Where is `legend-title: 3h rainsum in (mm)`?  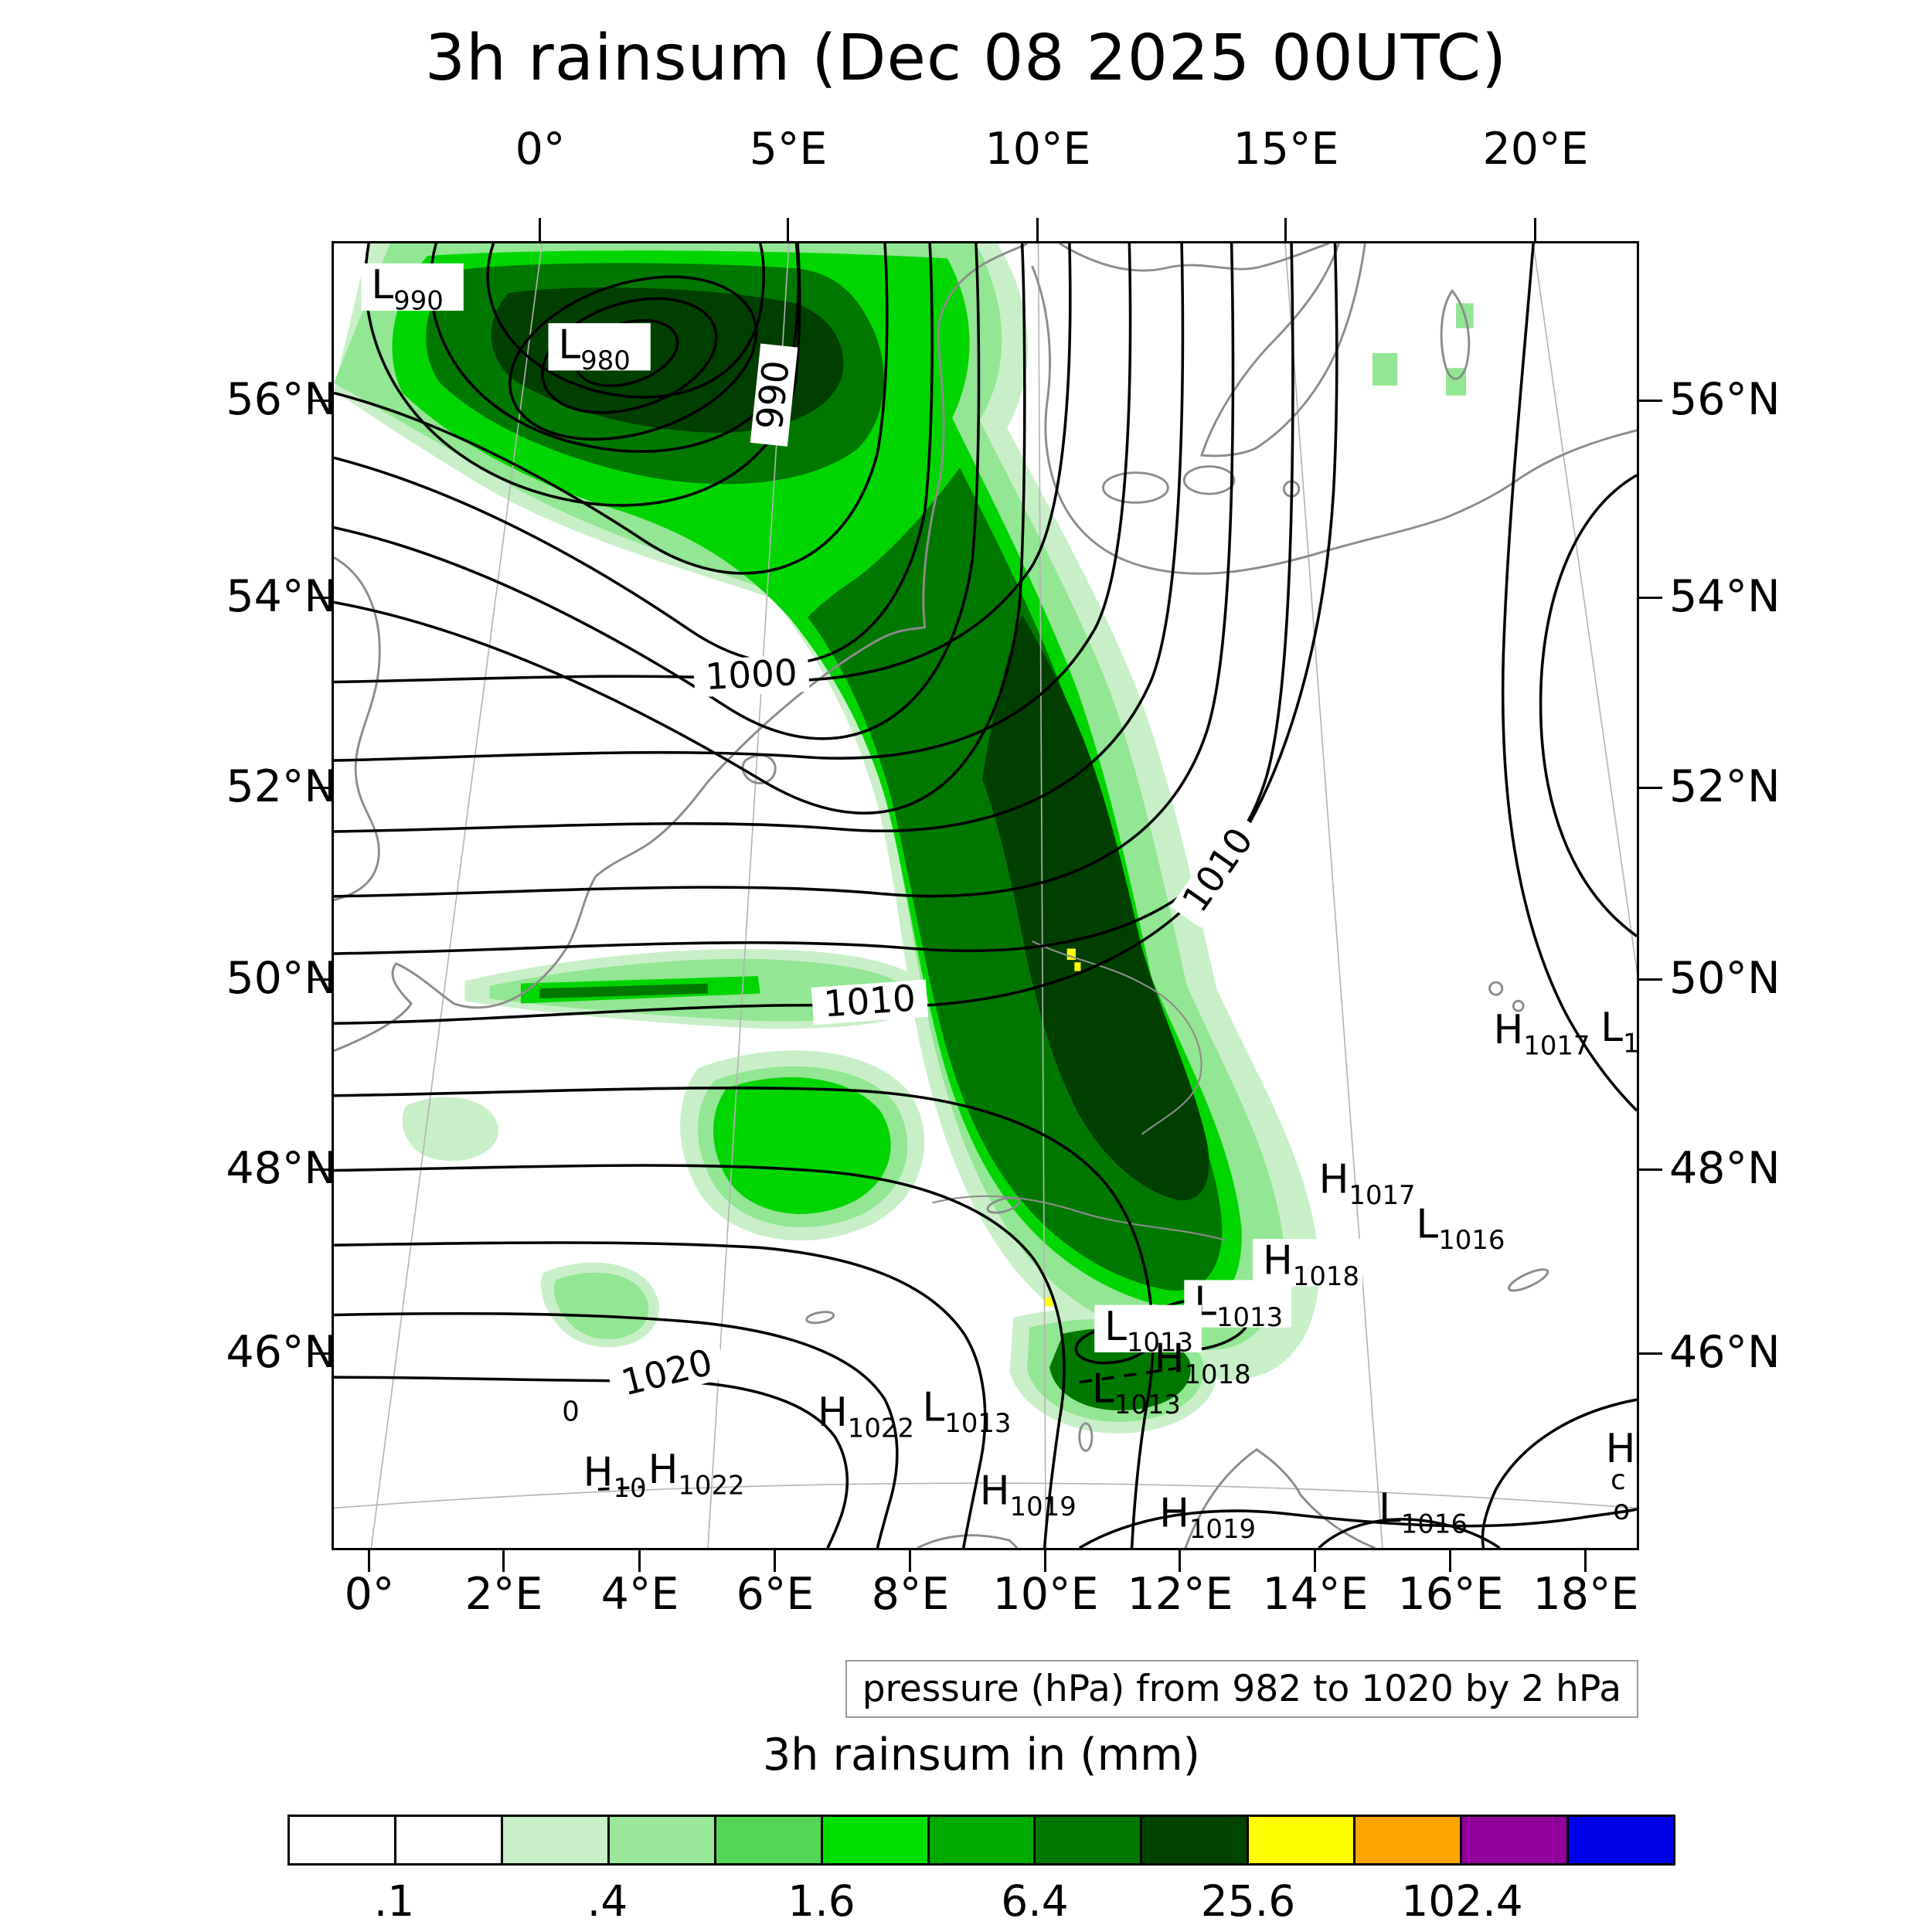 legend-title: 3h rainsum in (mm) is located at coordinates (982, 1756).